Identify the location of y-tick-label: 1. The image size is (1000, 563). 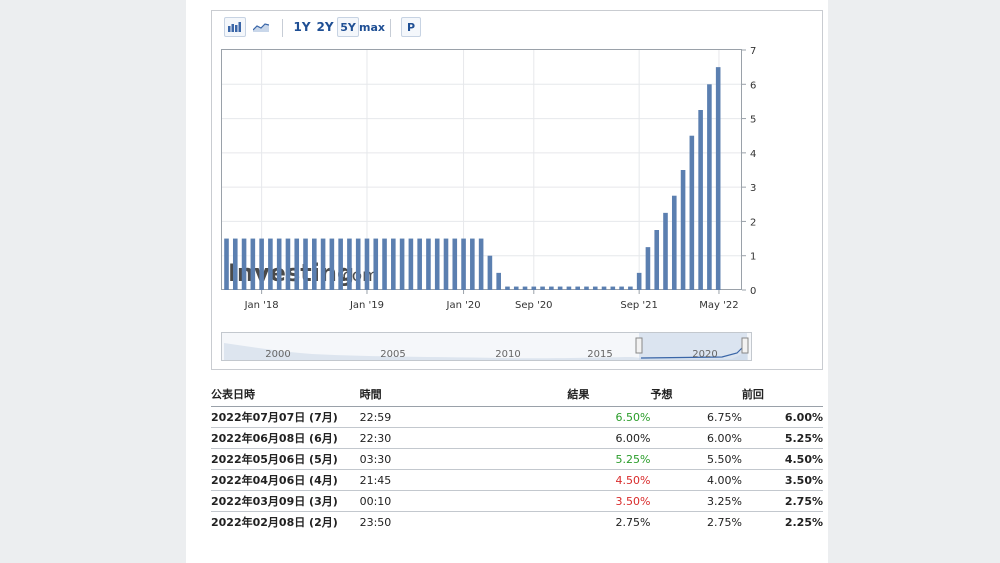
(753, 257).